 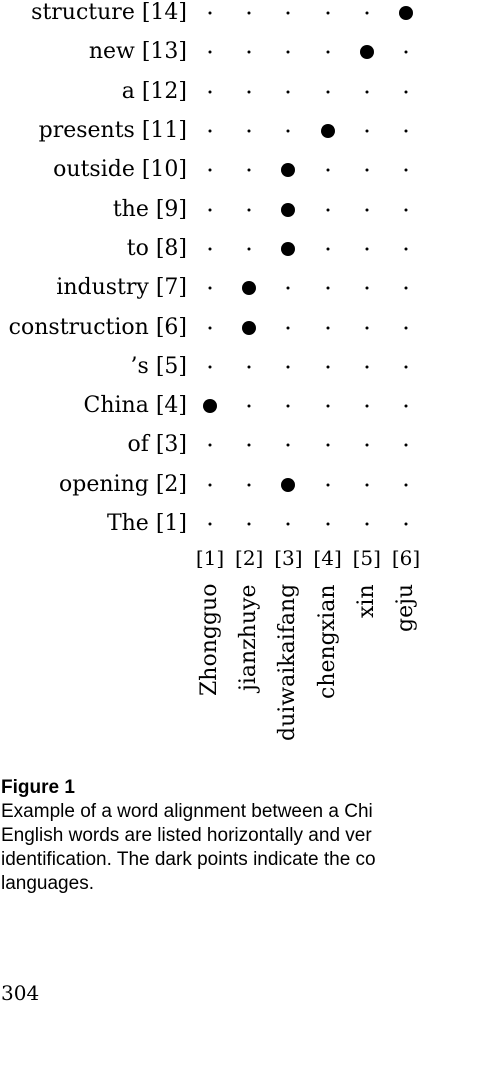 What do you see at coordinates (112, 130) in the screenshot?
I see `english-word-label: presents [11]` at bounding box center [112, 130].